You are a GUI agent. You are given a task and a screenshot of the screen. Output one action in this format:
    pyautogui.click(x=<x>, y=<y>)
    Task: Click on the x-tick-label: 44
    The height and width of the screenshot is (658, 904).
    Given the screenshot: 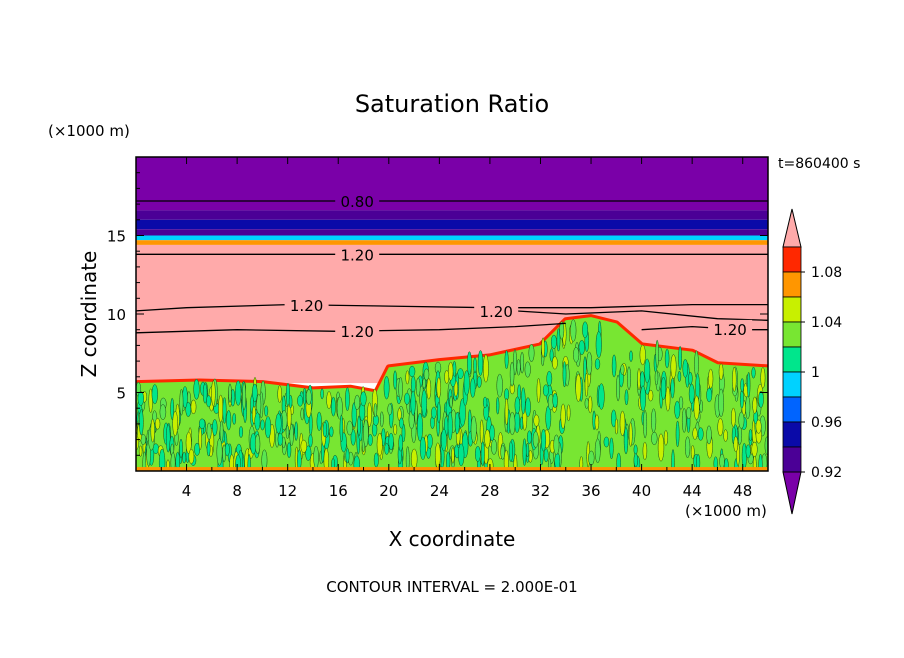 What is the action you would take?
    pyautogui.click(x=692, y=491)
    